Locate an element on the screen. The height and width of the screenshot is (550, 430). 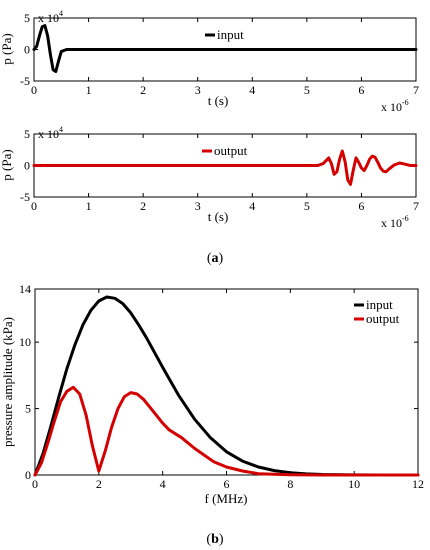
y-tick-label: 14 is located at coordinates (25, 289).